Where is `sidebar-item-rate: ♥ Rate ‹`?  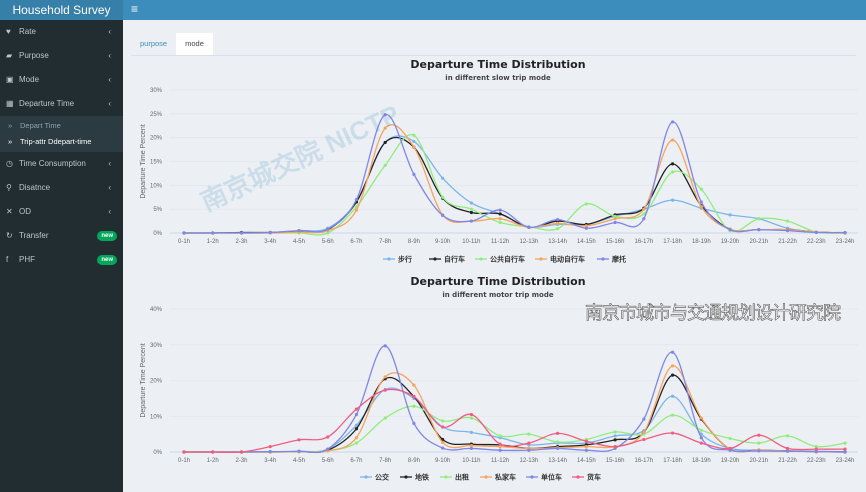 sidebar-item-rate: ♥ Rate ‹ is located at coordinates (61, 32).